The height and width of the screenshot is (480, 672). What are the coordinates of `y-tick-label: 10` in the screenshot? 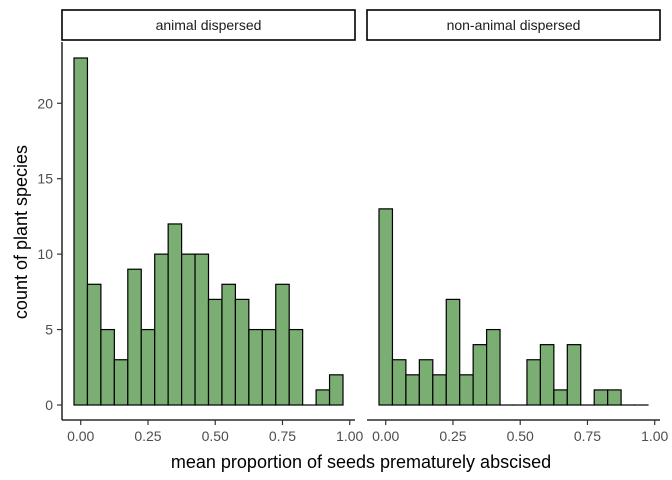 It's located at (45, 254).